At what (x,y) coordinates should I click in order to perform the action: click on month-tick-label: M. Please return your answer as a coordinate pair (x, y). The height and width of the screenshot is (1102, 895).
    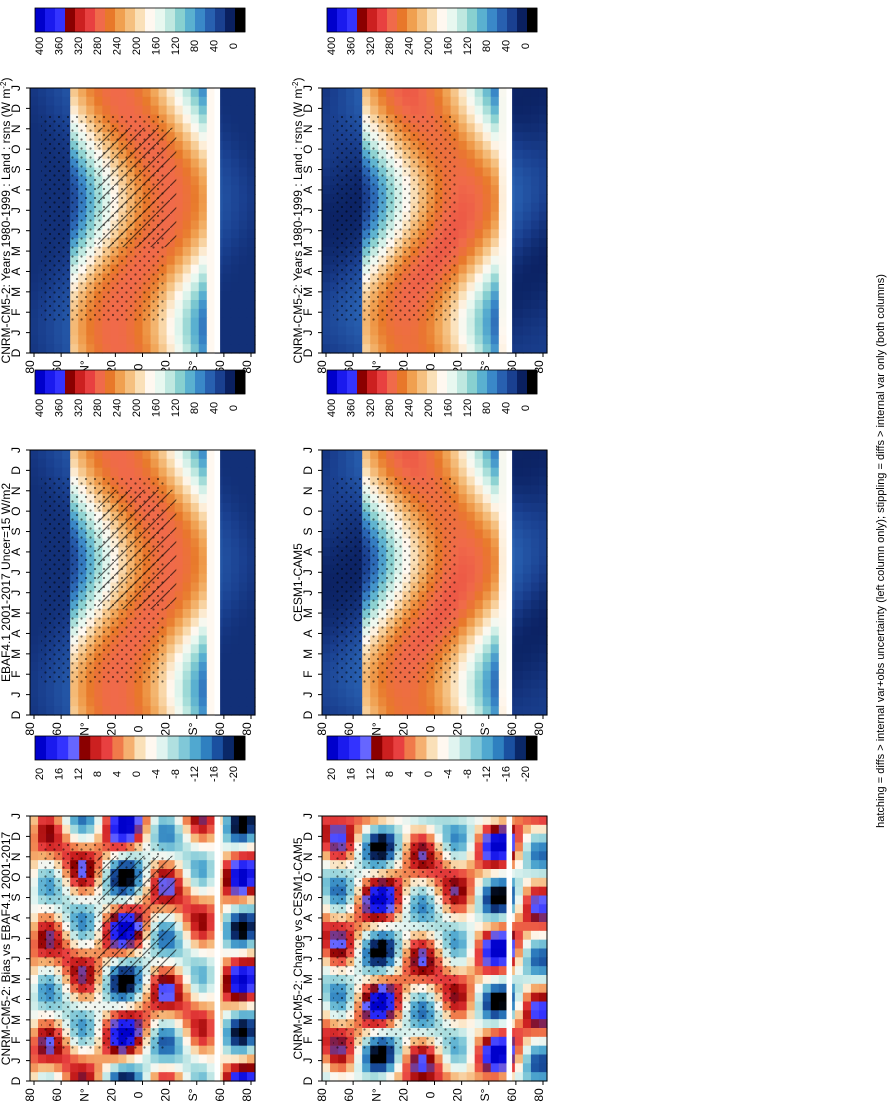
    Looking at the image, I should click on (16, 292).